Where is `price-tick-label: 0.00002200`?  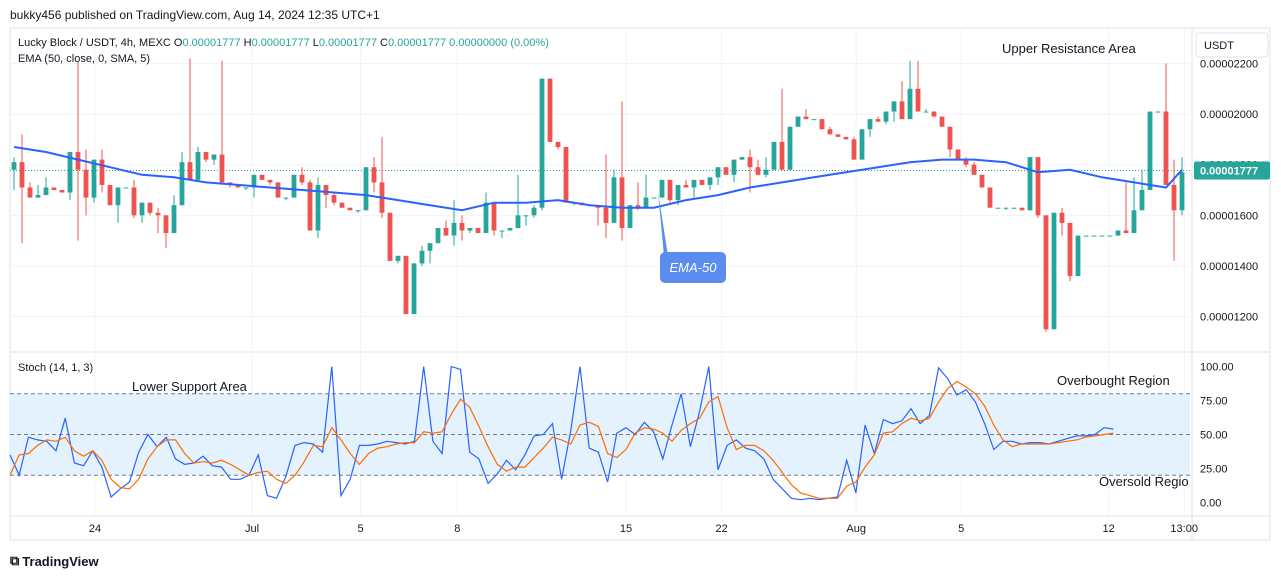 price-tick-label: 0.00002200 is located at coordinates (1229, 64).